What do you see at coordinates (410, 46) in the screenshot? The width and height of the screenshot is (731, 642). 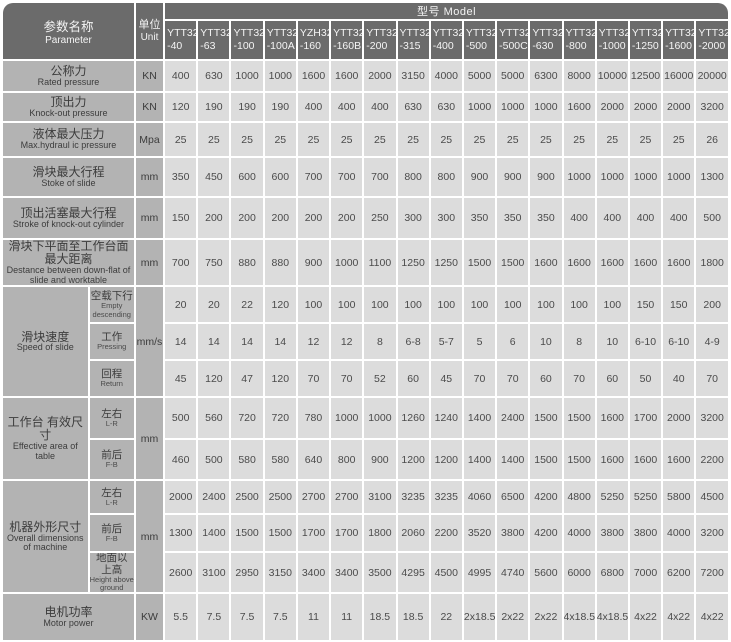 I see `model-suffix: -315` at bounding box center [410, 46].